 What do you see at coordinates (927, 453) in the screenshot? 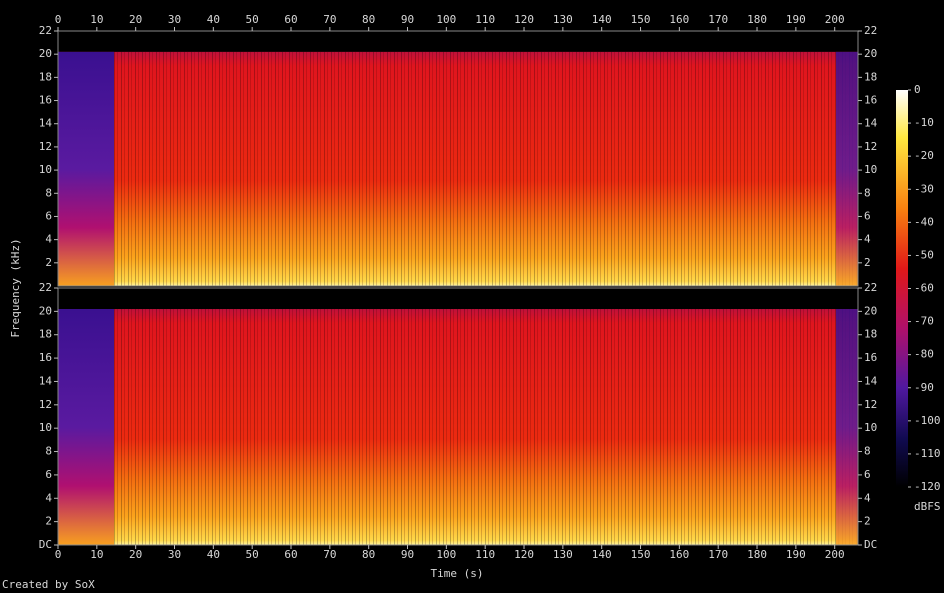
I see `colorbar-tick-label: -110` at bounding box center [927, 453].